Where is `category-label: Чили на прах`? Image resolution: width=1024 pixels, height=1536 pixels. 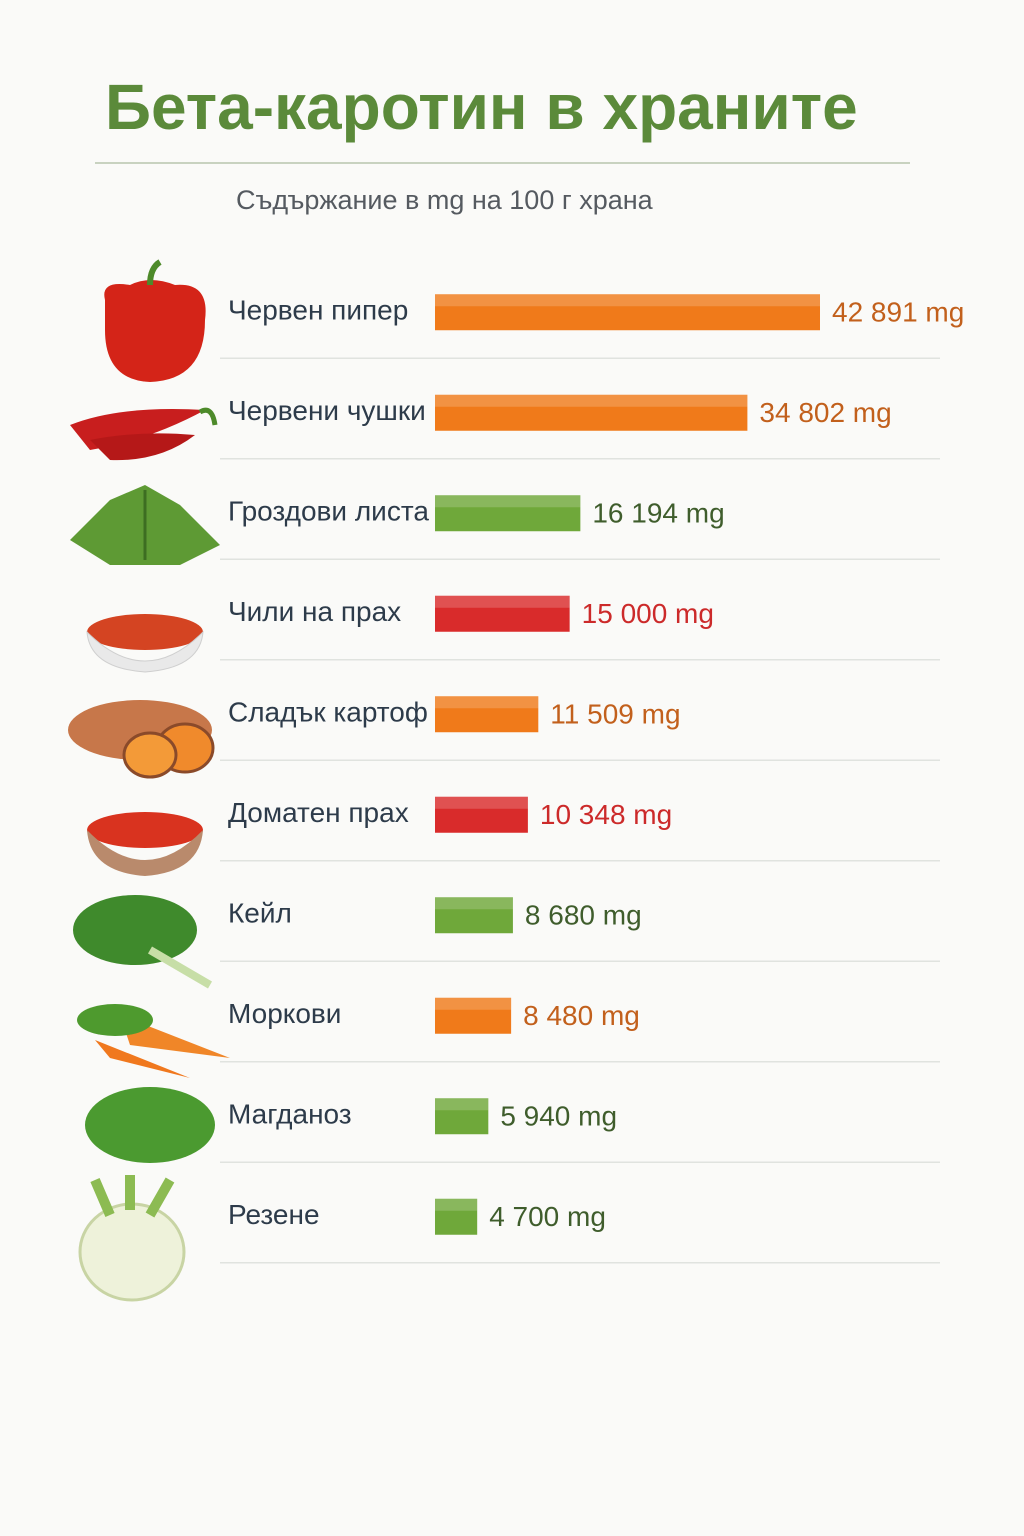
category-label: Чили на прах is located at coordinates (314, 611).